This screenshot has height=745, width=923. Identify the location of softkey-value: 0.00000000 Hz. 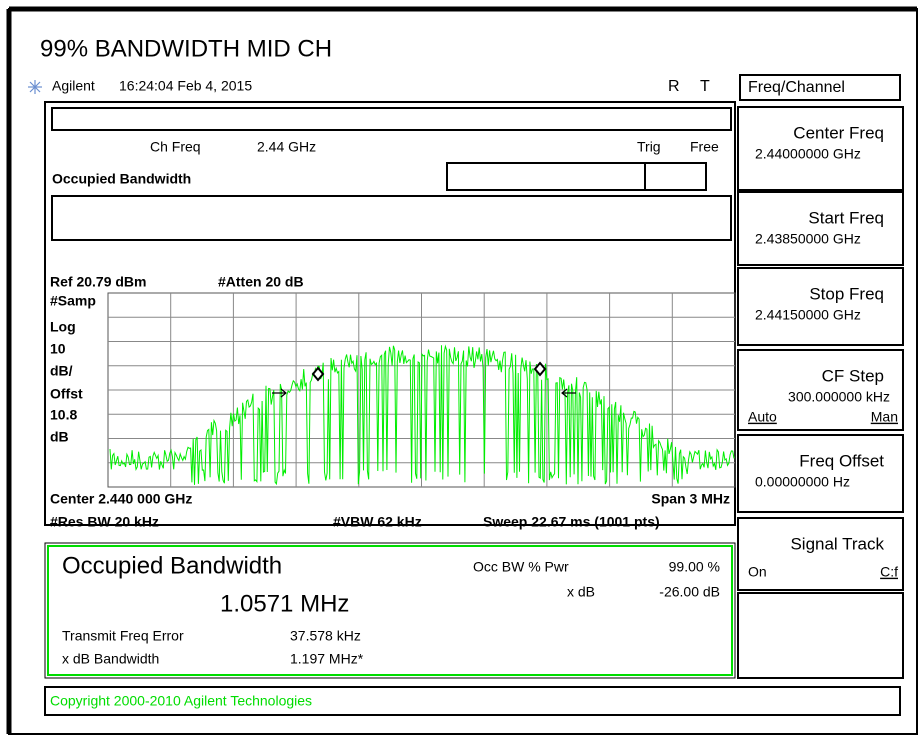
(802, 482).